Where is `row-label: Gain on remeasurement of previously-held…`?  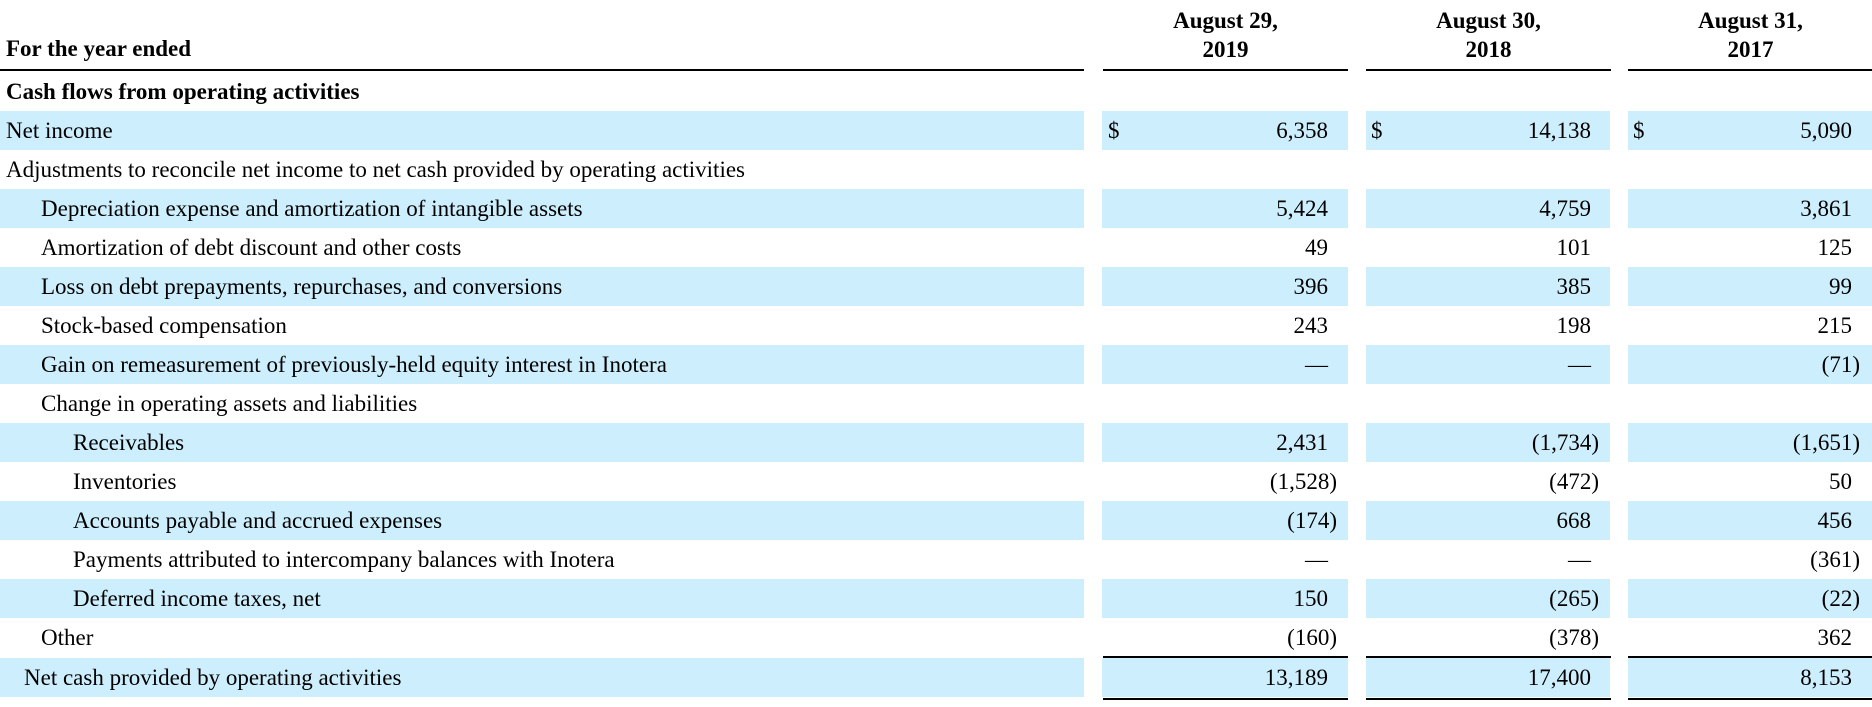
row-label: Gain on remeasurement of previously-held… is located at coordinates (354, 364).